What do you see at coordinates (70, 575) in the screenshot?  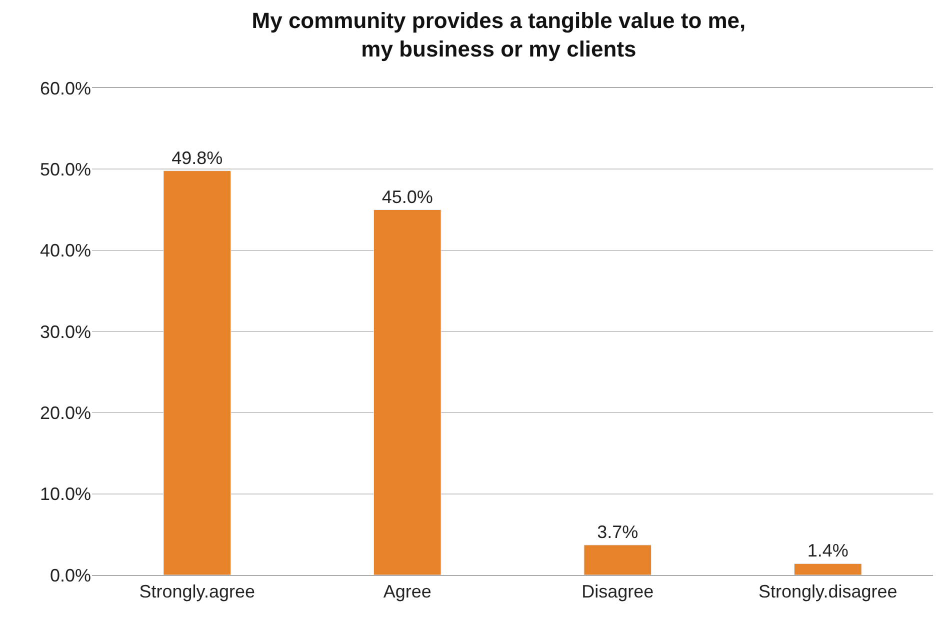 I see `y-tick-label: 0.0%` at bounding box center [70, 575].